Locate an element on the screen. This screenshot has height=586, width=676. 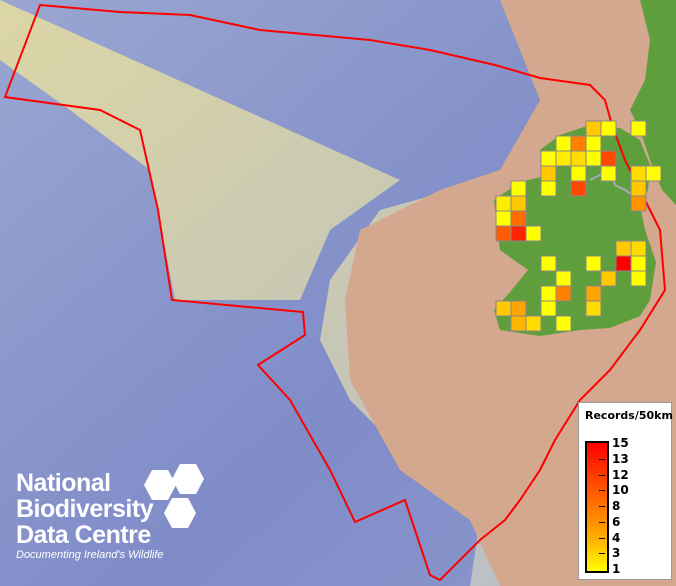
logo-hexagon-icons is located at coordinates (174, 496).